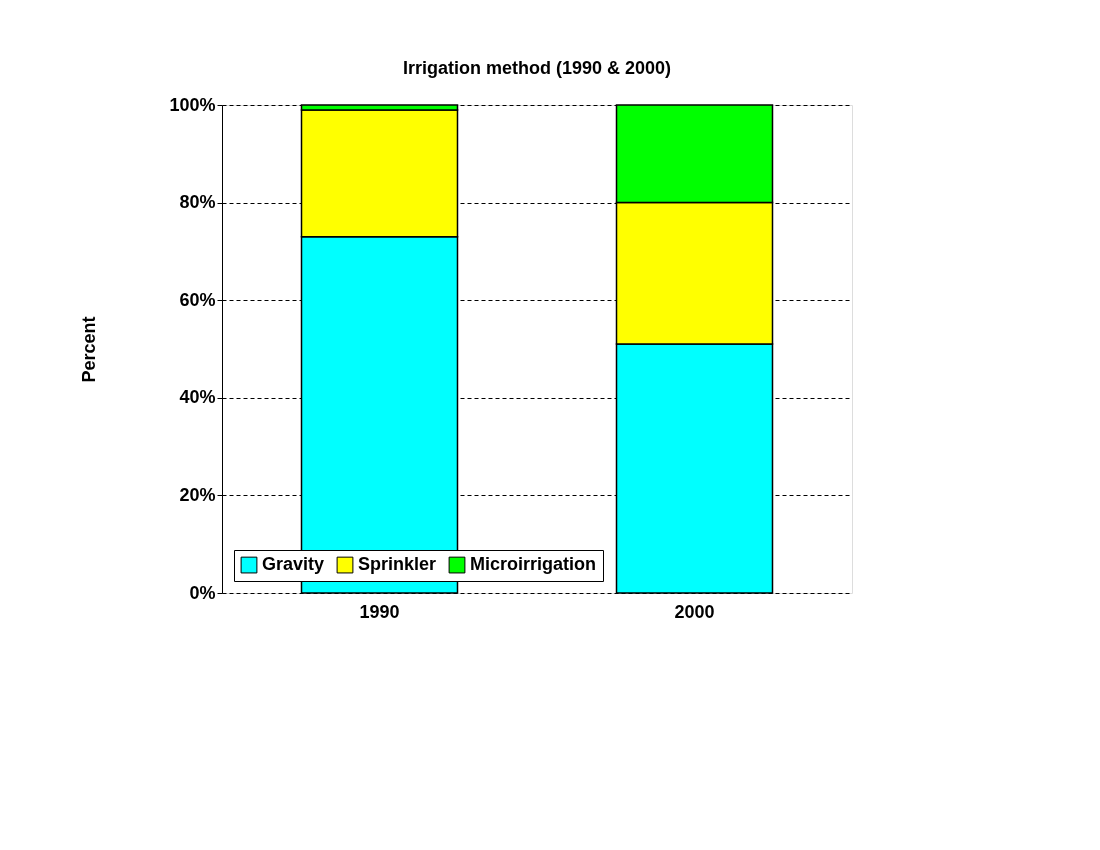 The image size is (1100, 850). I want to click on x-tick-label: 1990, so click(379, 611).